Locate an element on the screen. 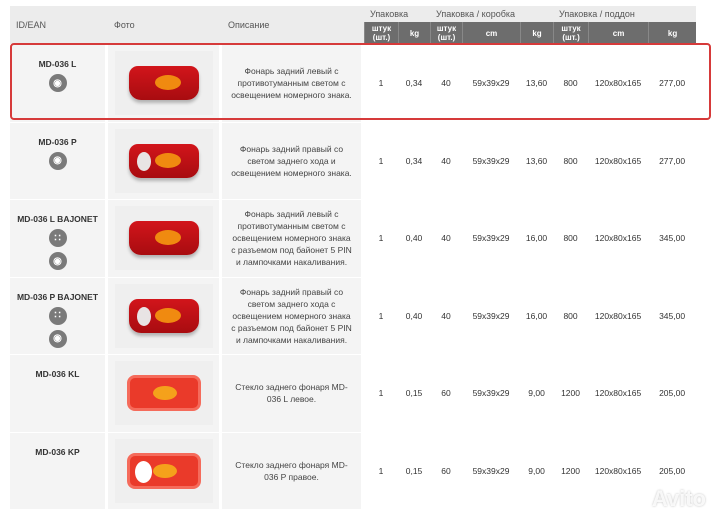  product-id: MD-036 P is located at coordinates (57, 141).